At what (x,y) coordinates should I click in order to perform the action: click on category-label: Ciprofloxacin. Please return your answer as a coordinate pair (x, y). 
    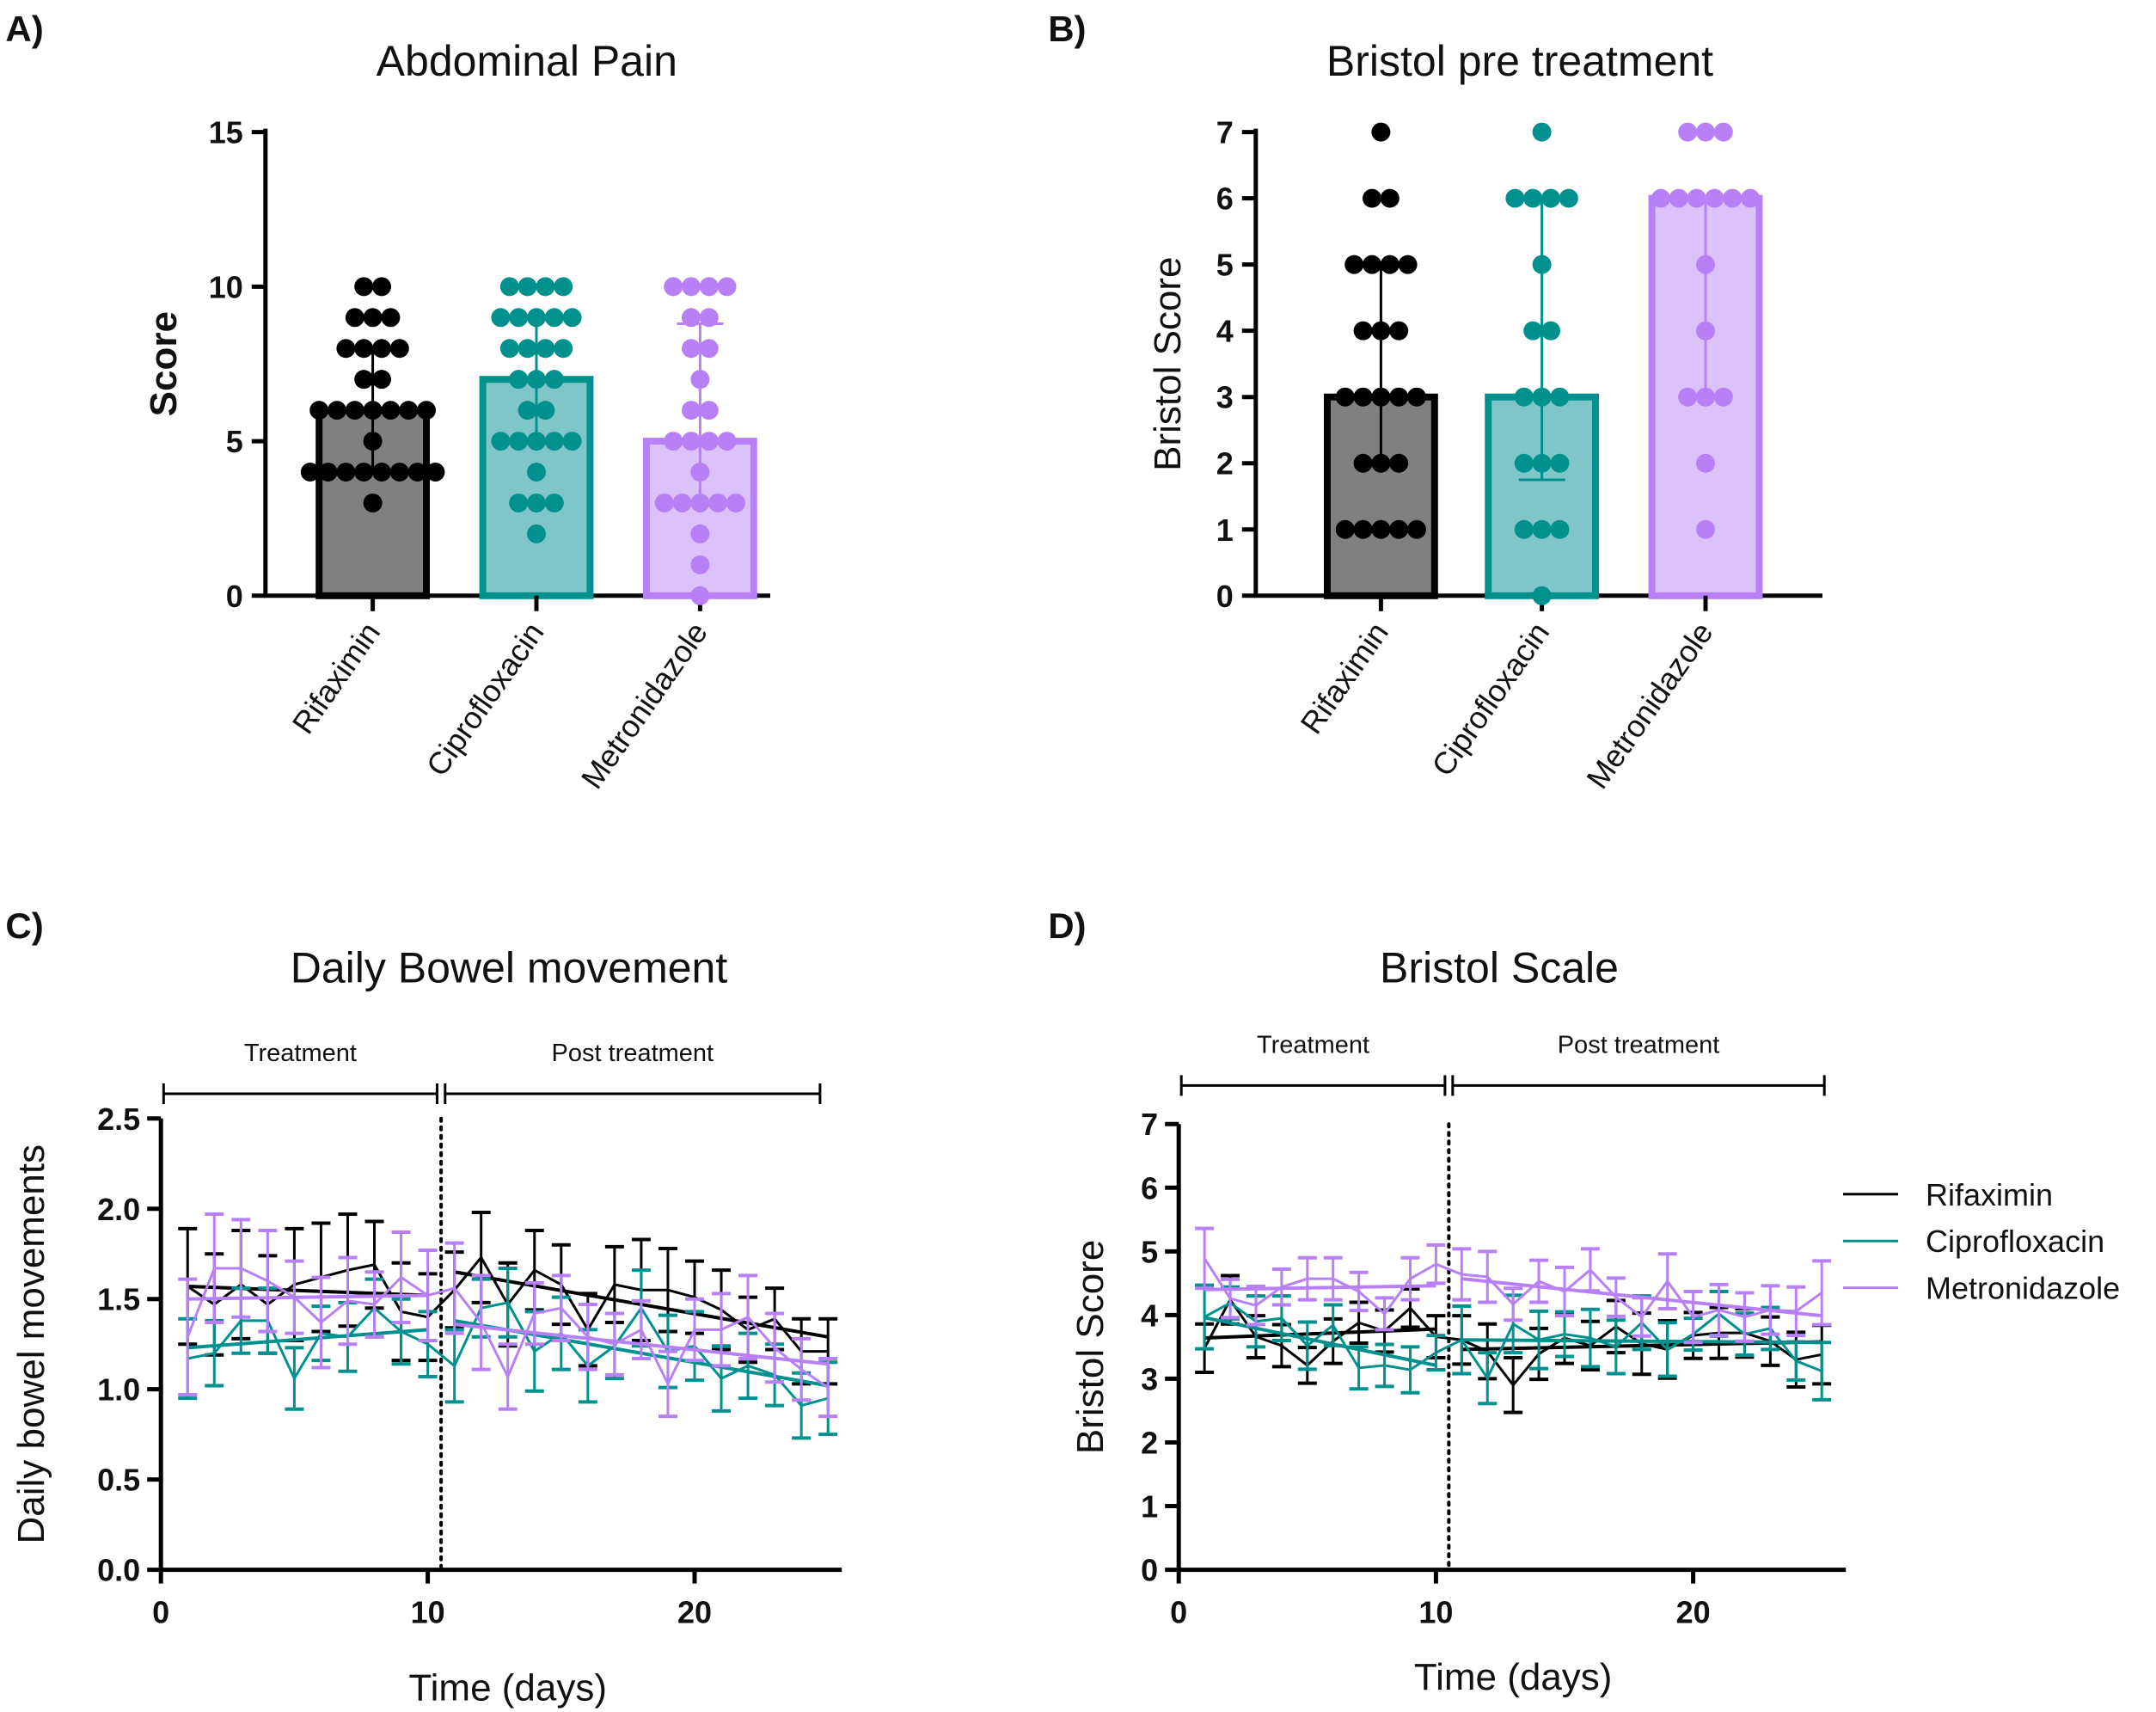
    Looking at the image, I should click on (485, 699).